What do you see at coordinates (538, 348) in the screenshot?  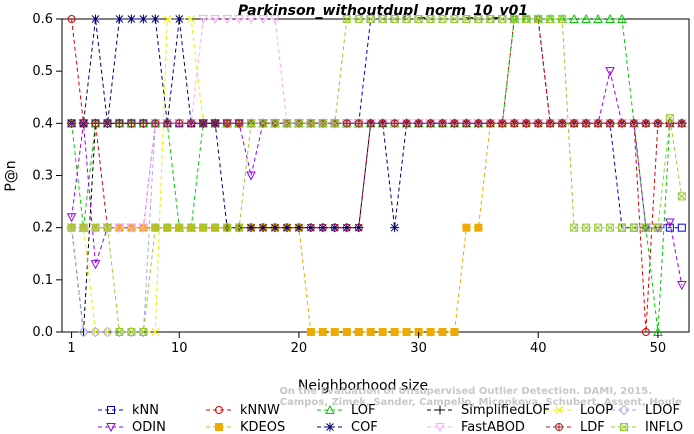 I see `x-tick-label: 40` at bounding box center [538, 348].